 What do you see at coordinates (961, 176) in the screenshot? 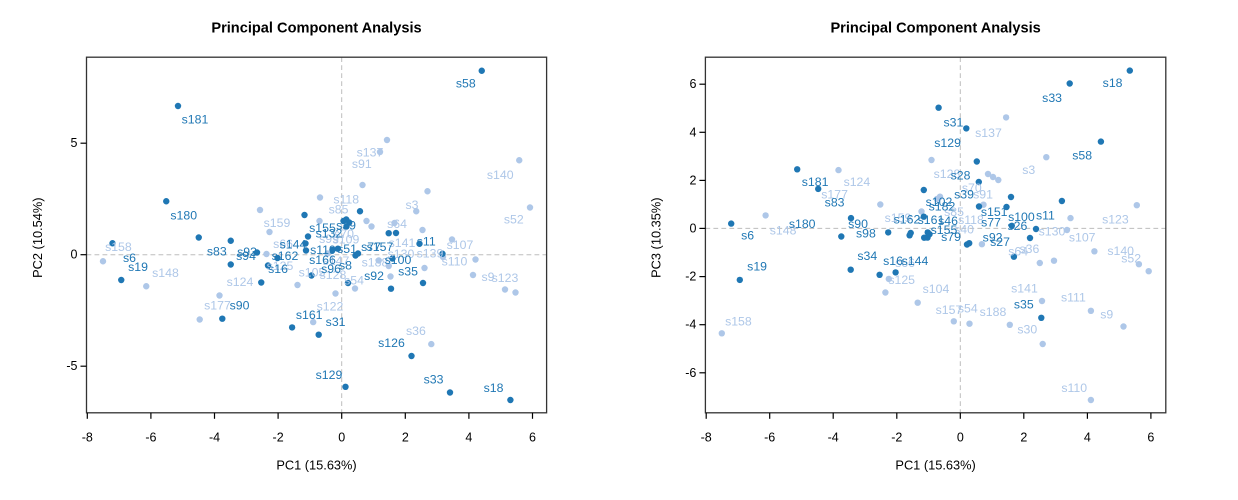
I see `svg-text: s28` at bounding box center [961, 176].